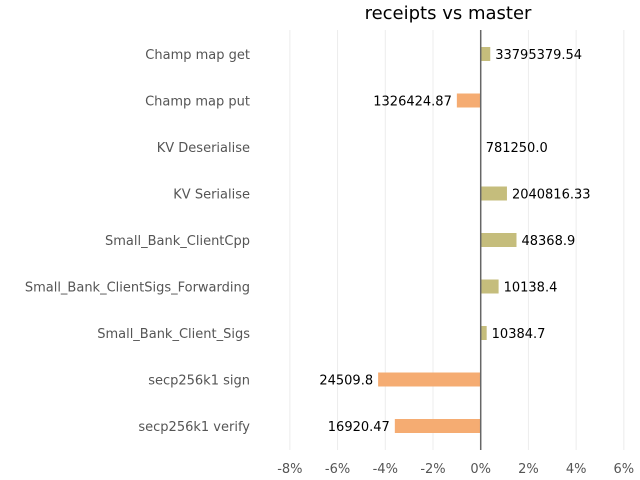  I want to click on data-label: 1326424.87, so click(412, 102).